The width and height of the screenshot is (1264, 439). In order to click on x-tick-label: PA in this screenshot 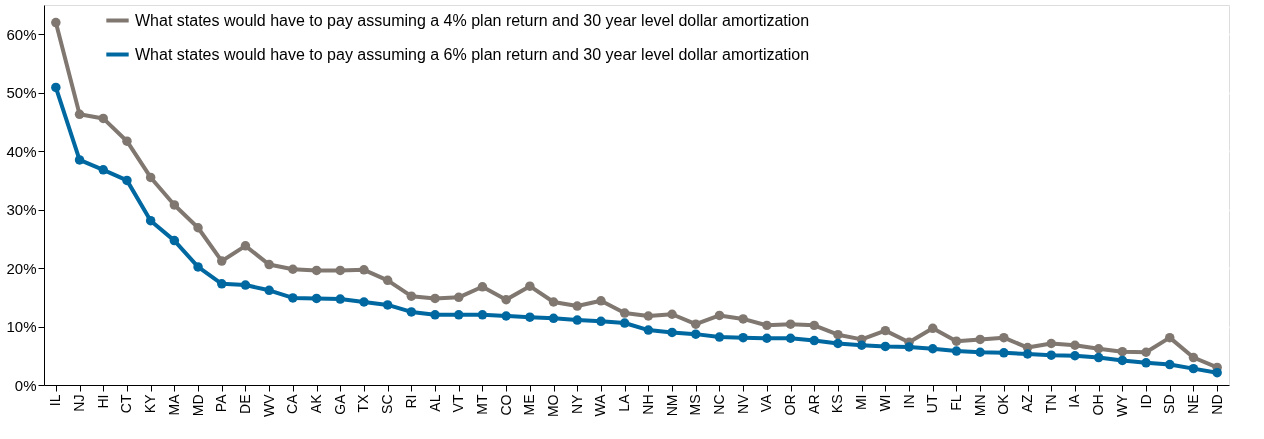, I will do `click(221, 403)`.